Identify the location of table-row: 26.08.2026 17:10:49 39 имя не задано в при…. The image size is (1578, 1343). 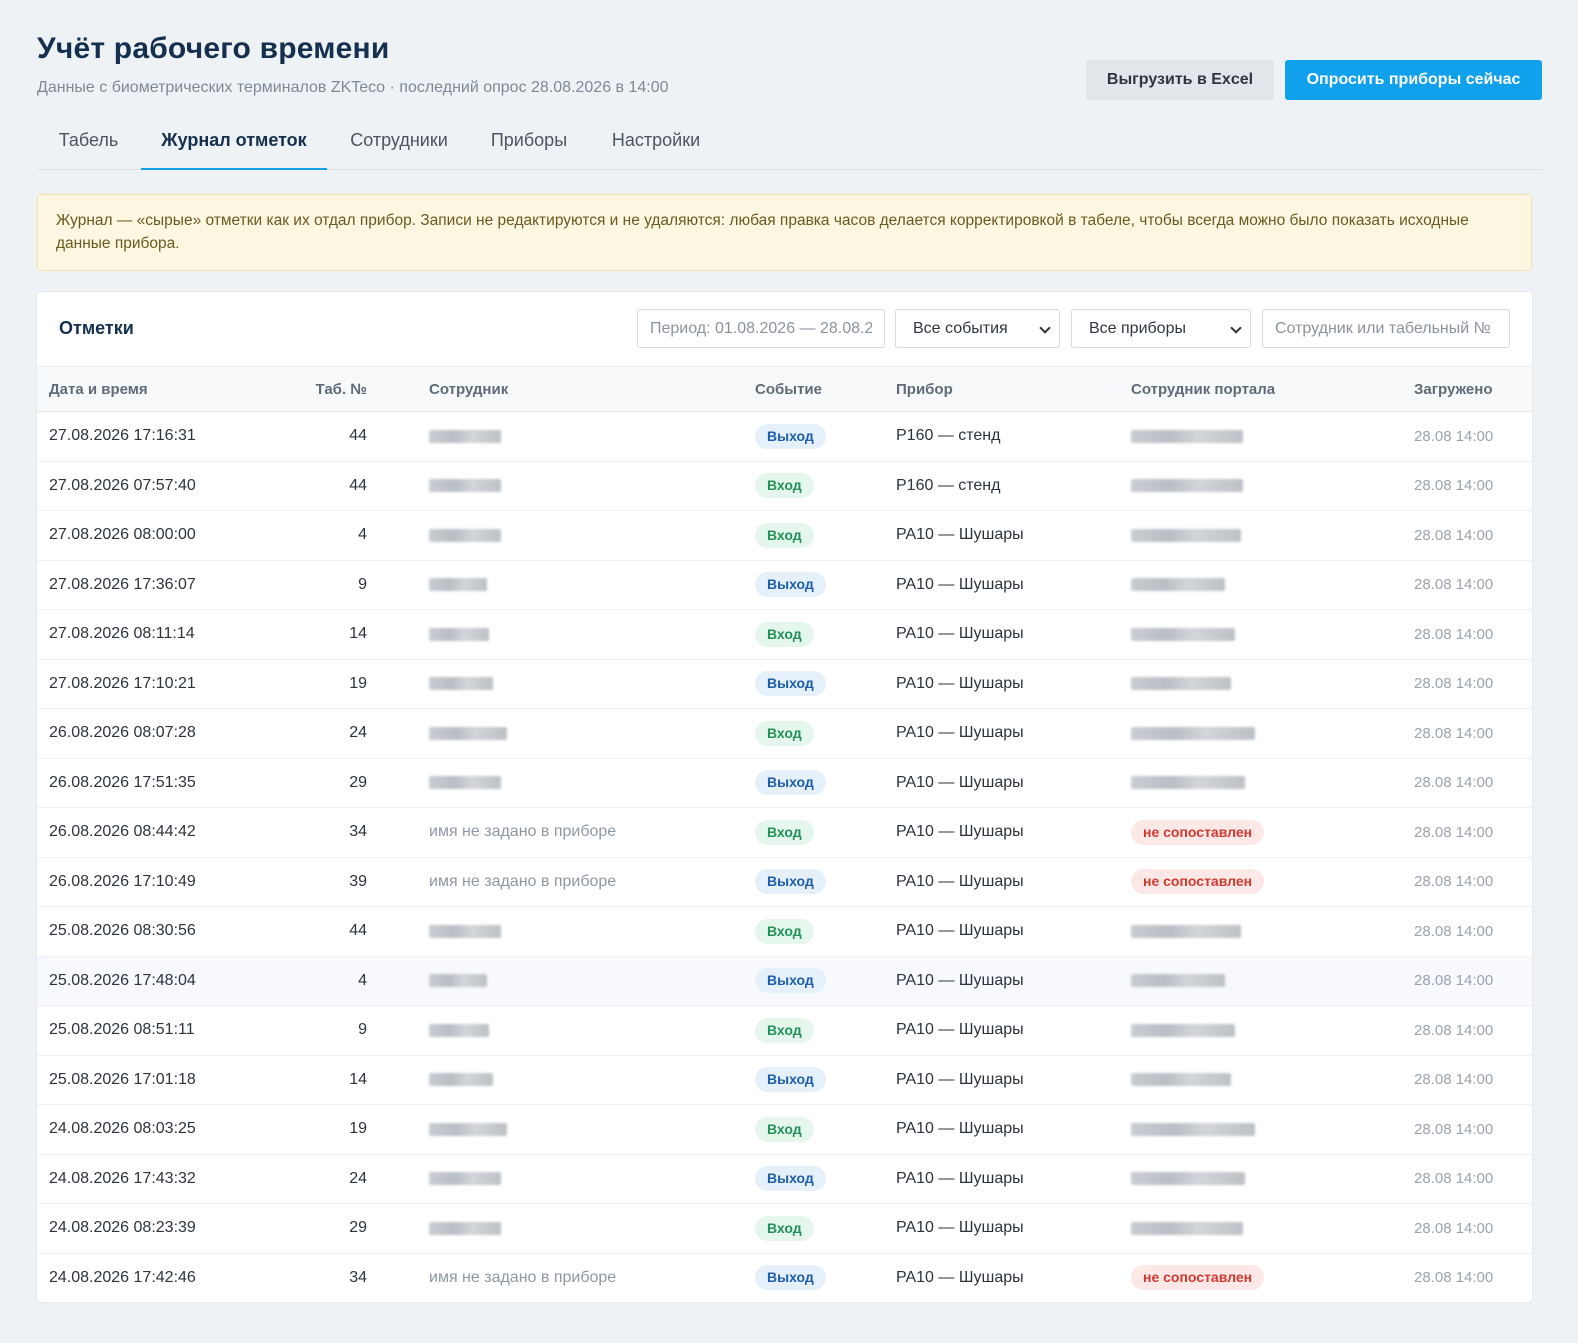
(784, 882).